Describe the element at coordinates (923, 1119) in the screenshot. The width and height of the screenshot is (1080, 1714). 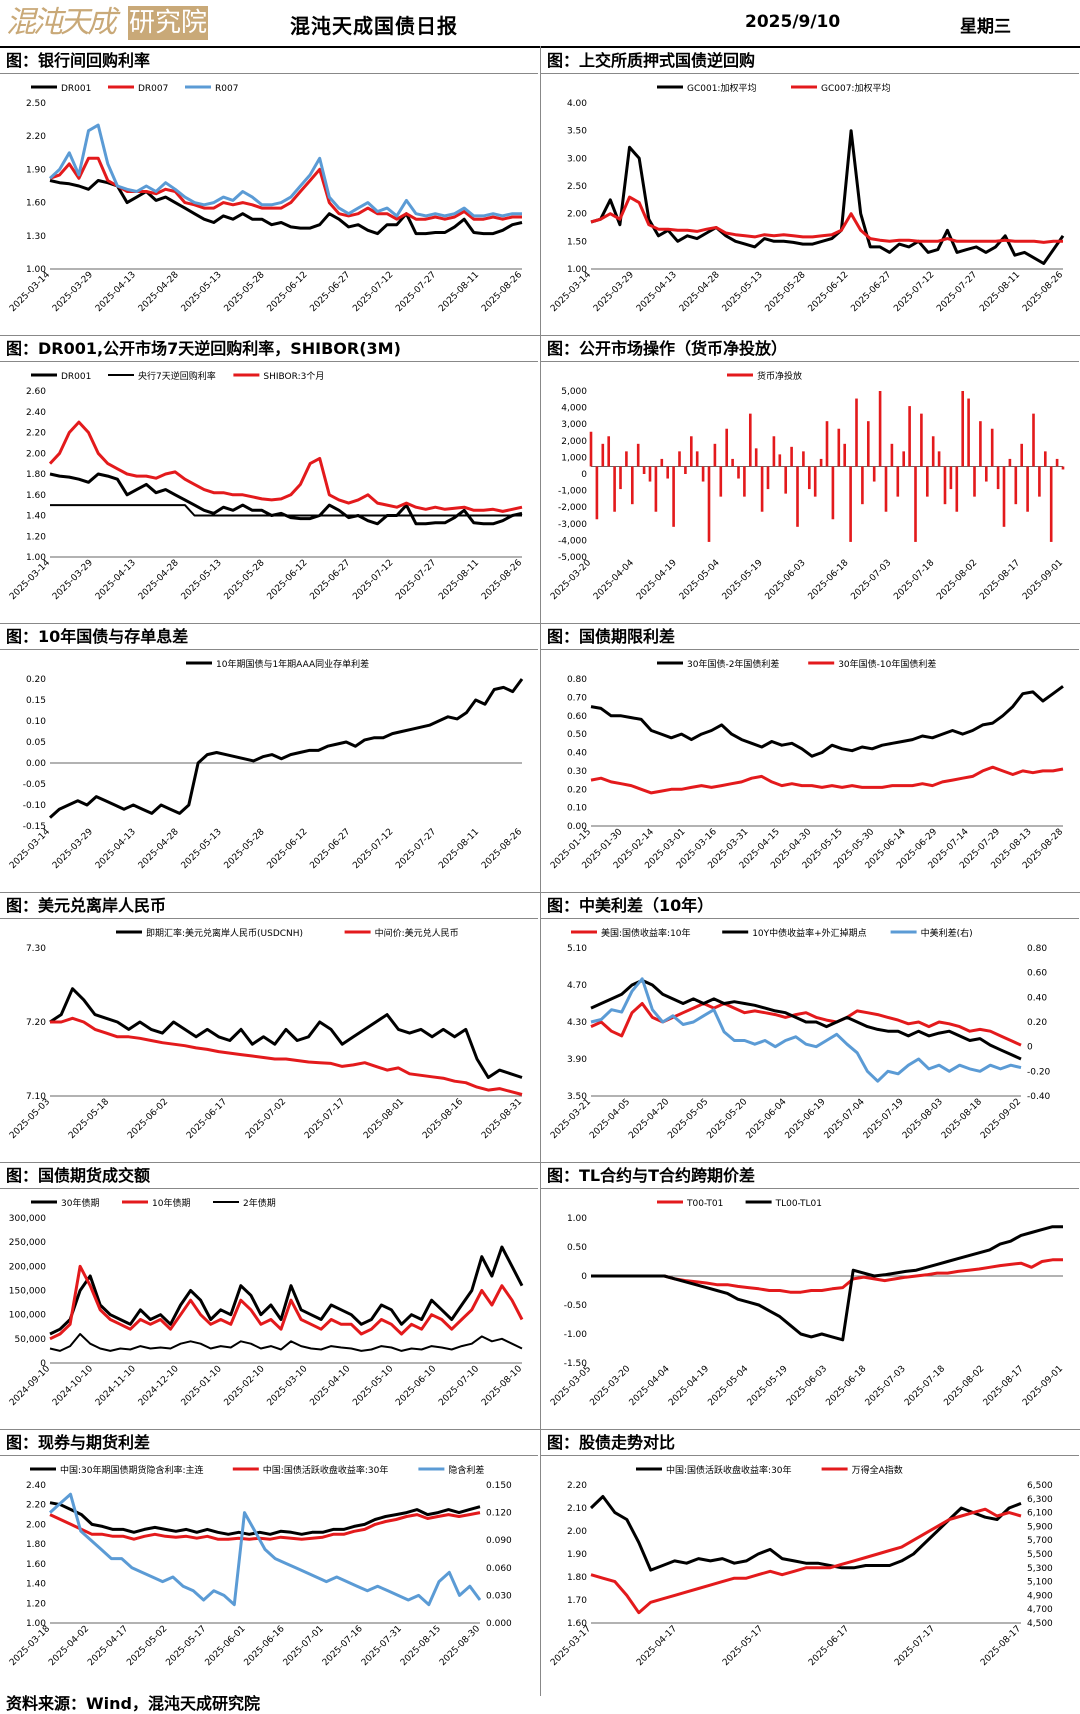
I see `x-tick-label: 2025-08-03` at that location.